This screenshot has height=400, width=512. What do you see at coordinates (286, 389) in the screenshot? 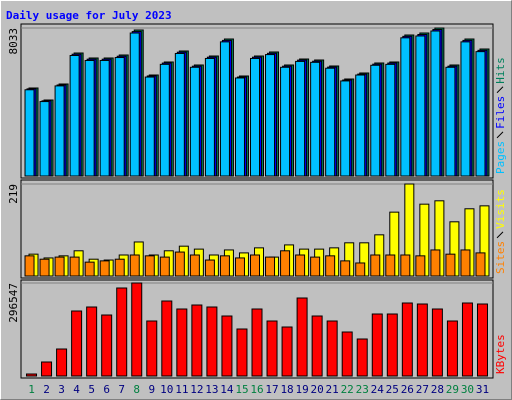
I see `x-tick-label: 18` at bounding box center [286, 389].